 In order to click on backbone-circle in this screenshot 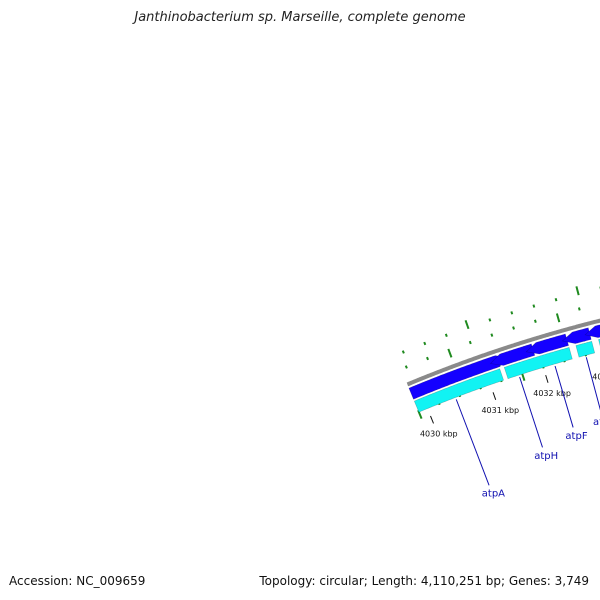, I will do `click(503, 352)`.